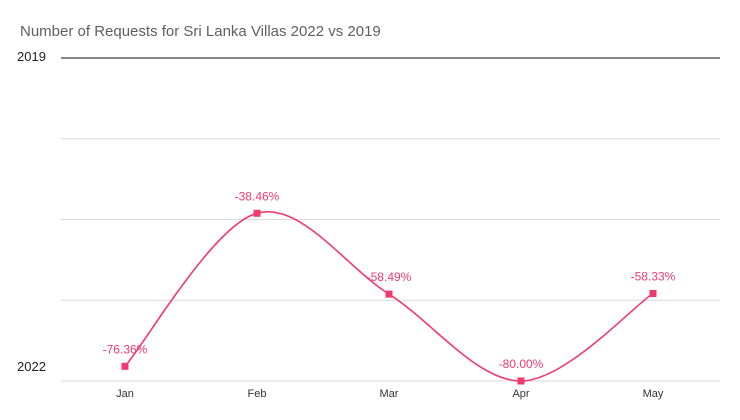 Image resolution: width=740 pixels, height=420 pixels. What do you see at coordinates (653, 277) in the screenshot?
I see `data-label: -58.33%` at bounding box center [653, 277].